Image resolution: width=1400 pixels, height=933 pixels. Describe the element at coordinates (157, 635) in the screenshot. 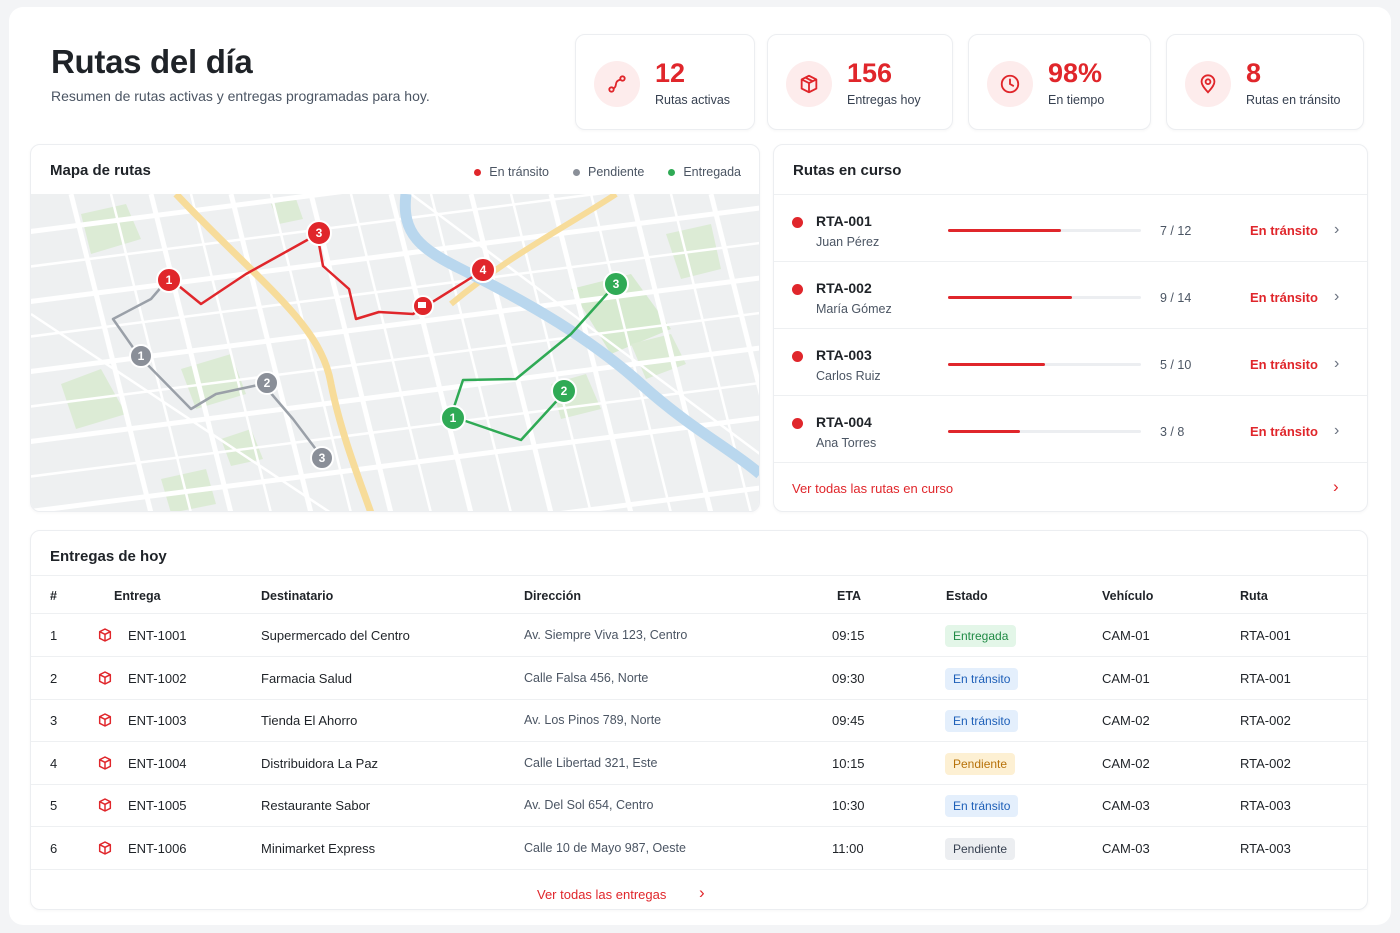

I see `delivery-id: ENT-1001` at that location.